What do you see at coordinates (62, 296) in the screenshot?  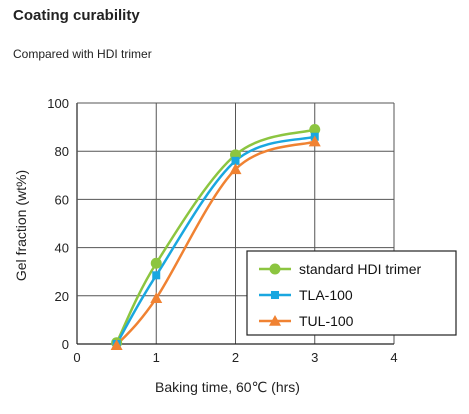 I see `y-tick-label: 20` at bounding box center [62, 296].